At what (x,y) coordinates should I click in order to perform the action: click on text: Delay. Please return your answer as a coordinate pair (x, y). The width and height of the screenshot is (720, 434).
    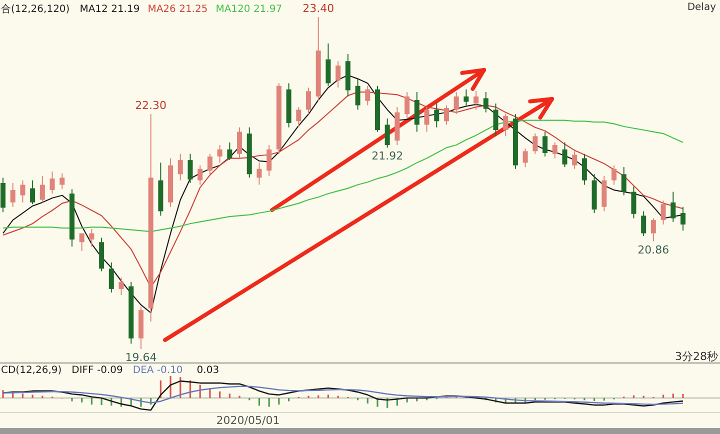
    Looking at the image, I should click on (701, 7).